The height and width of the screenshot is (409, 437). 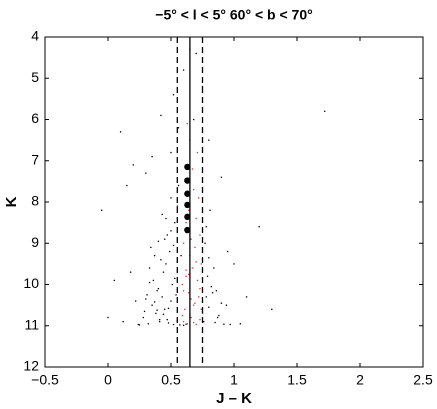 I want to click on y-tick-label: 4, so click(x=35, y=36).